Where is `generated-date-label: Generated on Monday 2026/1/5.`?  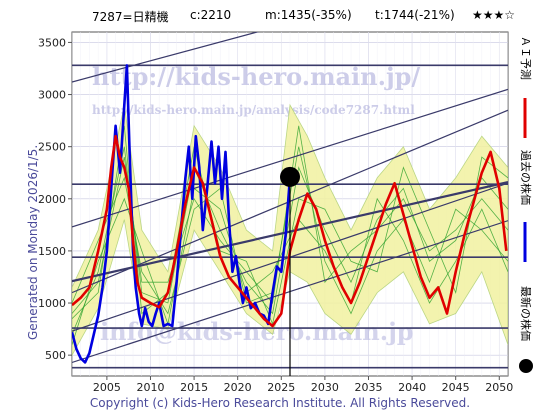 generated-date-label: Generated on Monday 2026/1/5. is located at coordinates (33, 242).